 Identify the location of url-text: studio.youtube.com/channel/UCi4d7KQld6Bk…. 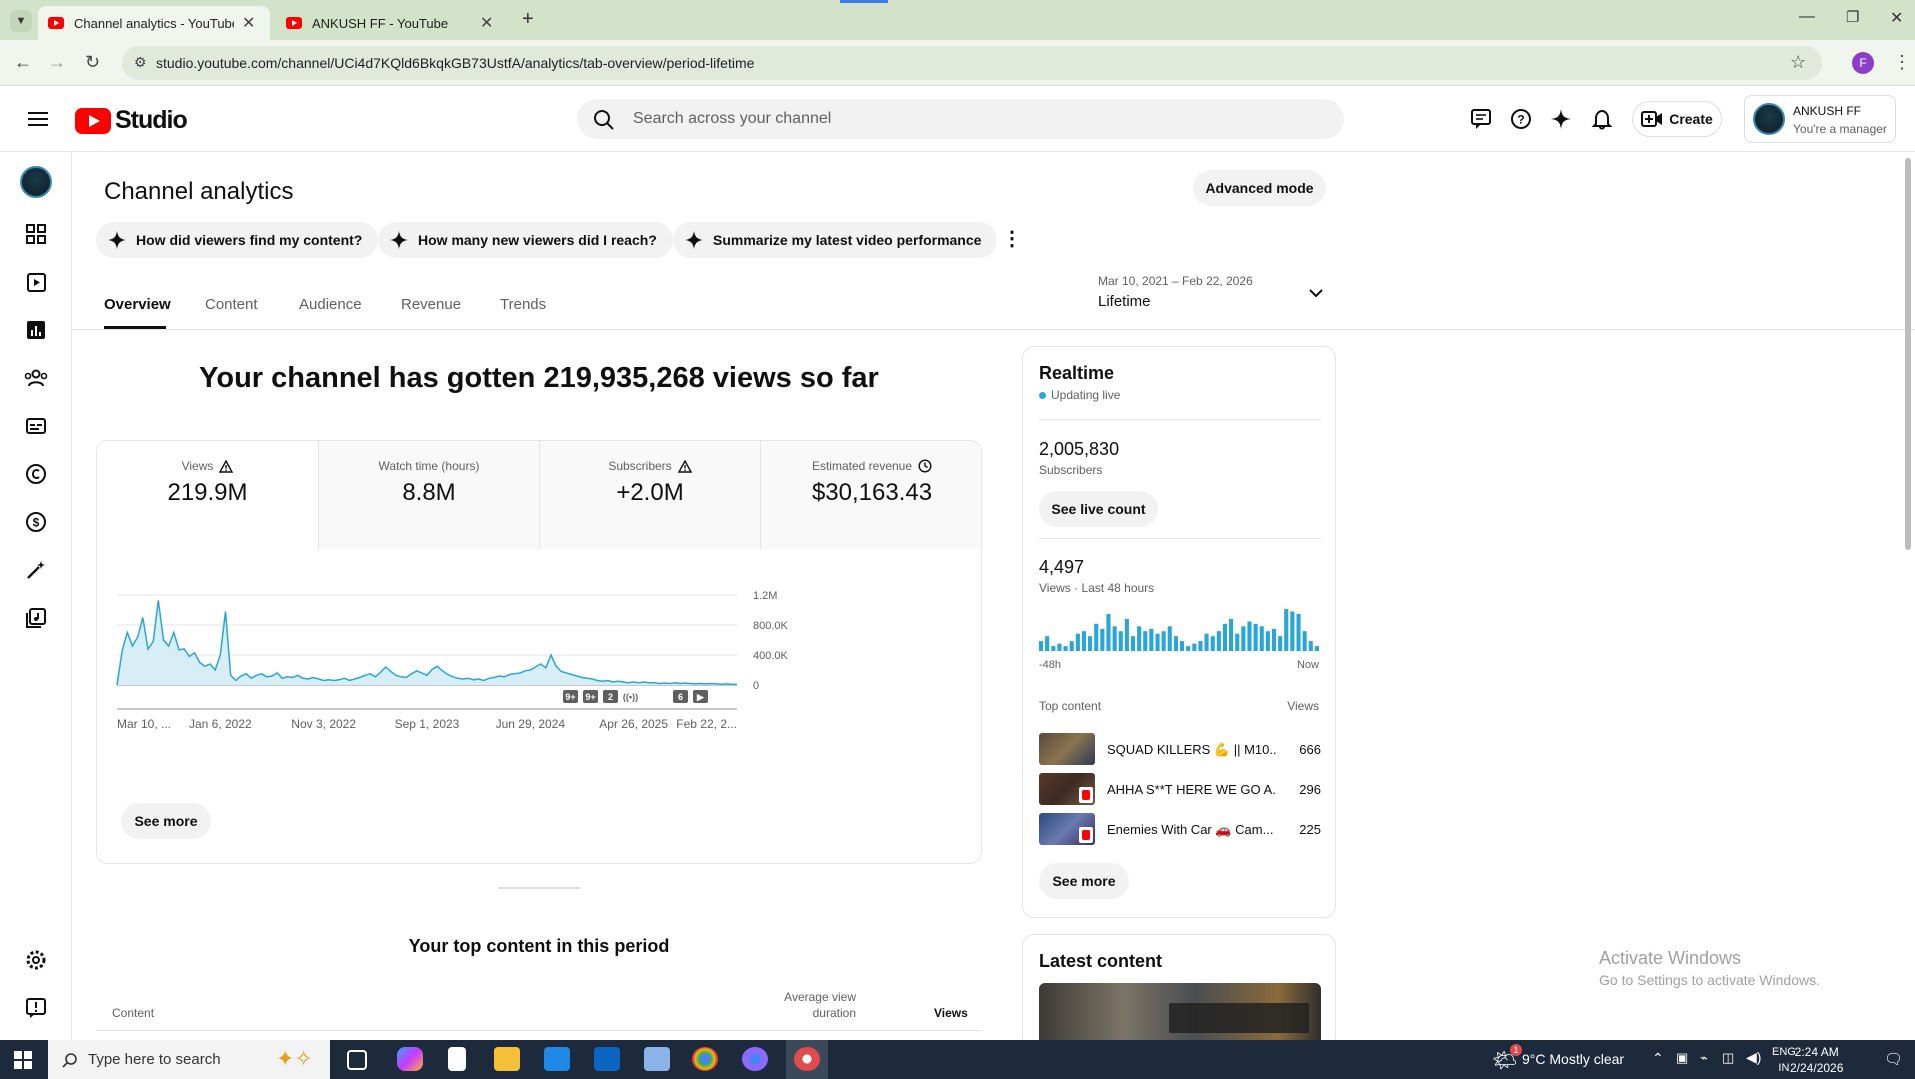
(455, 63).